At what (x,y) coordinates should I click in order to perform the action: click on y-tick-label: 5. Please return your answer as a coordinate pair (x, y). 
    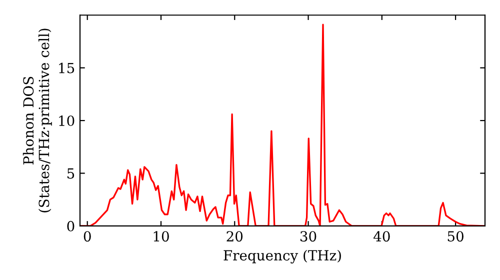
    Looking at the image, I should click on (70, 173).